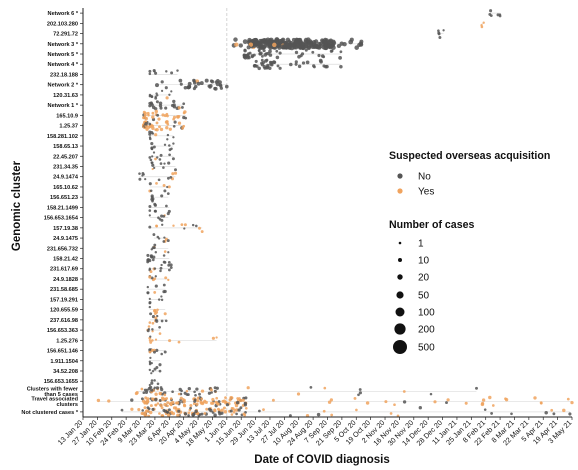  Describe the element at coordinates (400, 277) in the screenshot. I see `legend-size-20-swatch` at that location.